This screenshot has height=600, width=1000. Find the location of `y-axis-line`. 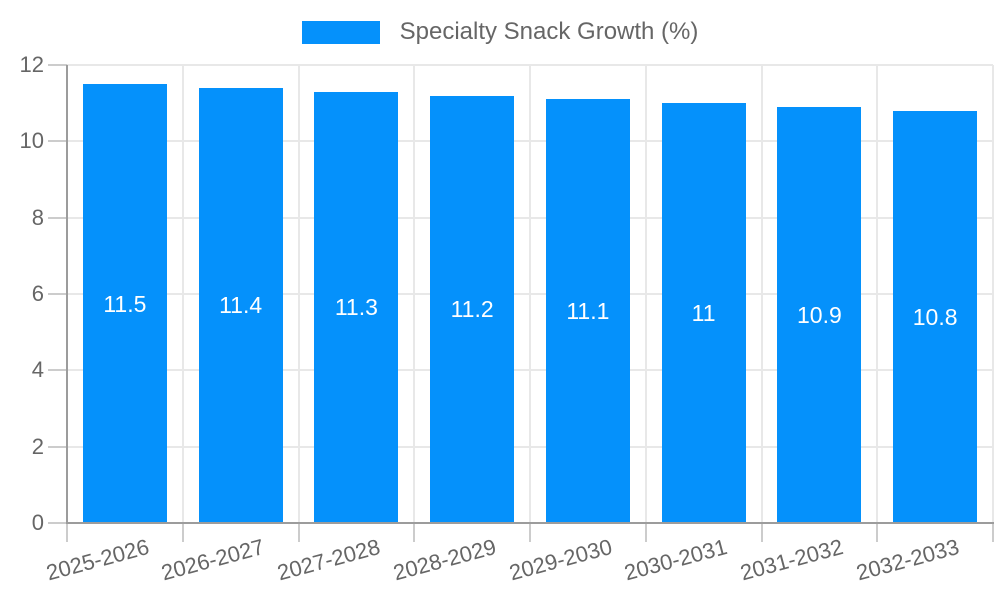

y-axis-line is located at coordinates (67, 294).